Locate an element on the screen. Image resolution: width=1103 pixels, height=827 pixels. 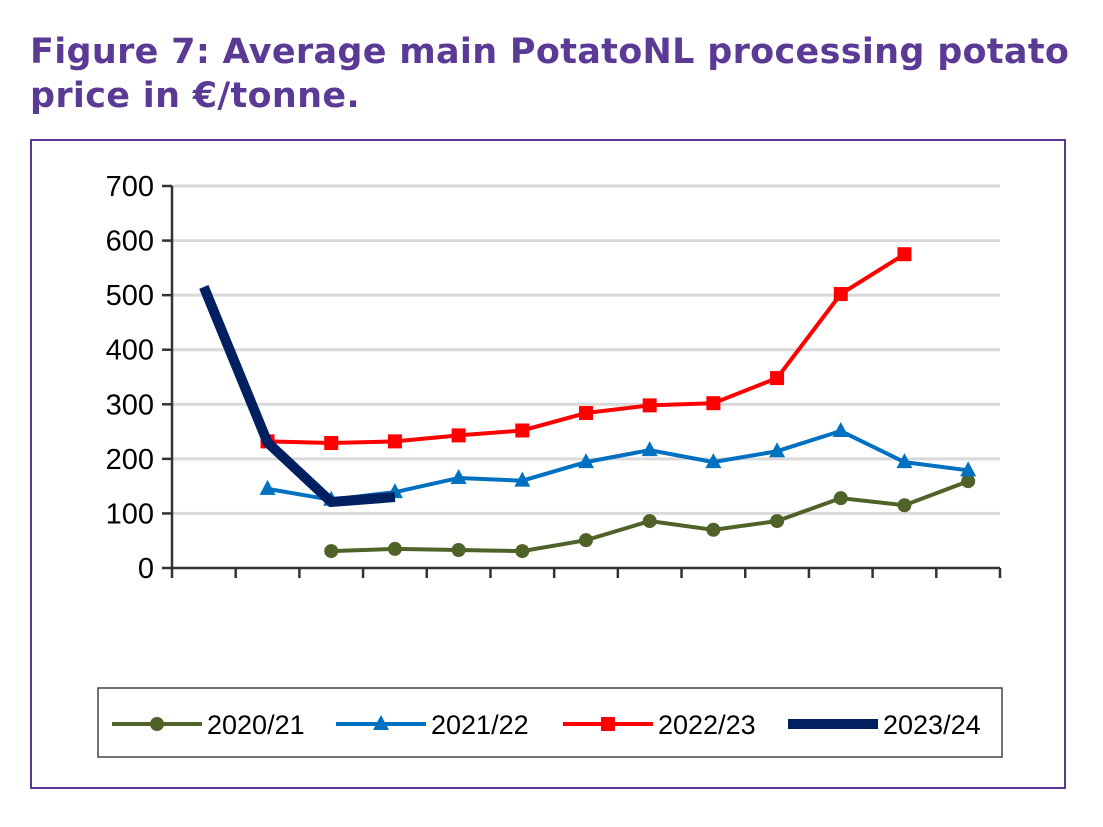
y-tick-label: 200 is located at coordinates (130, 460).